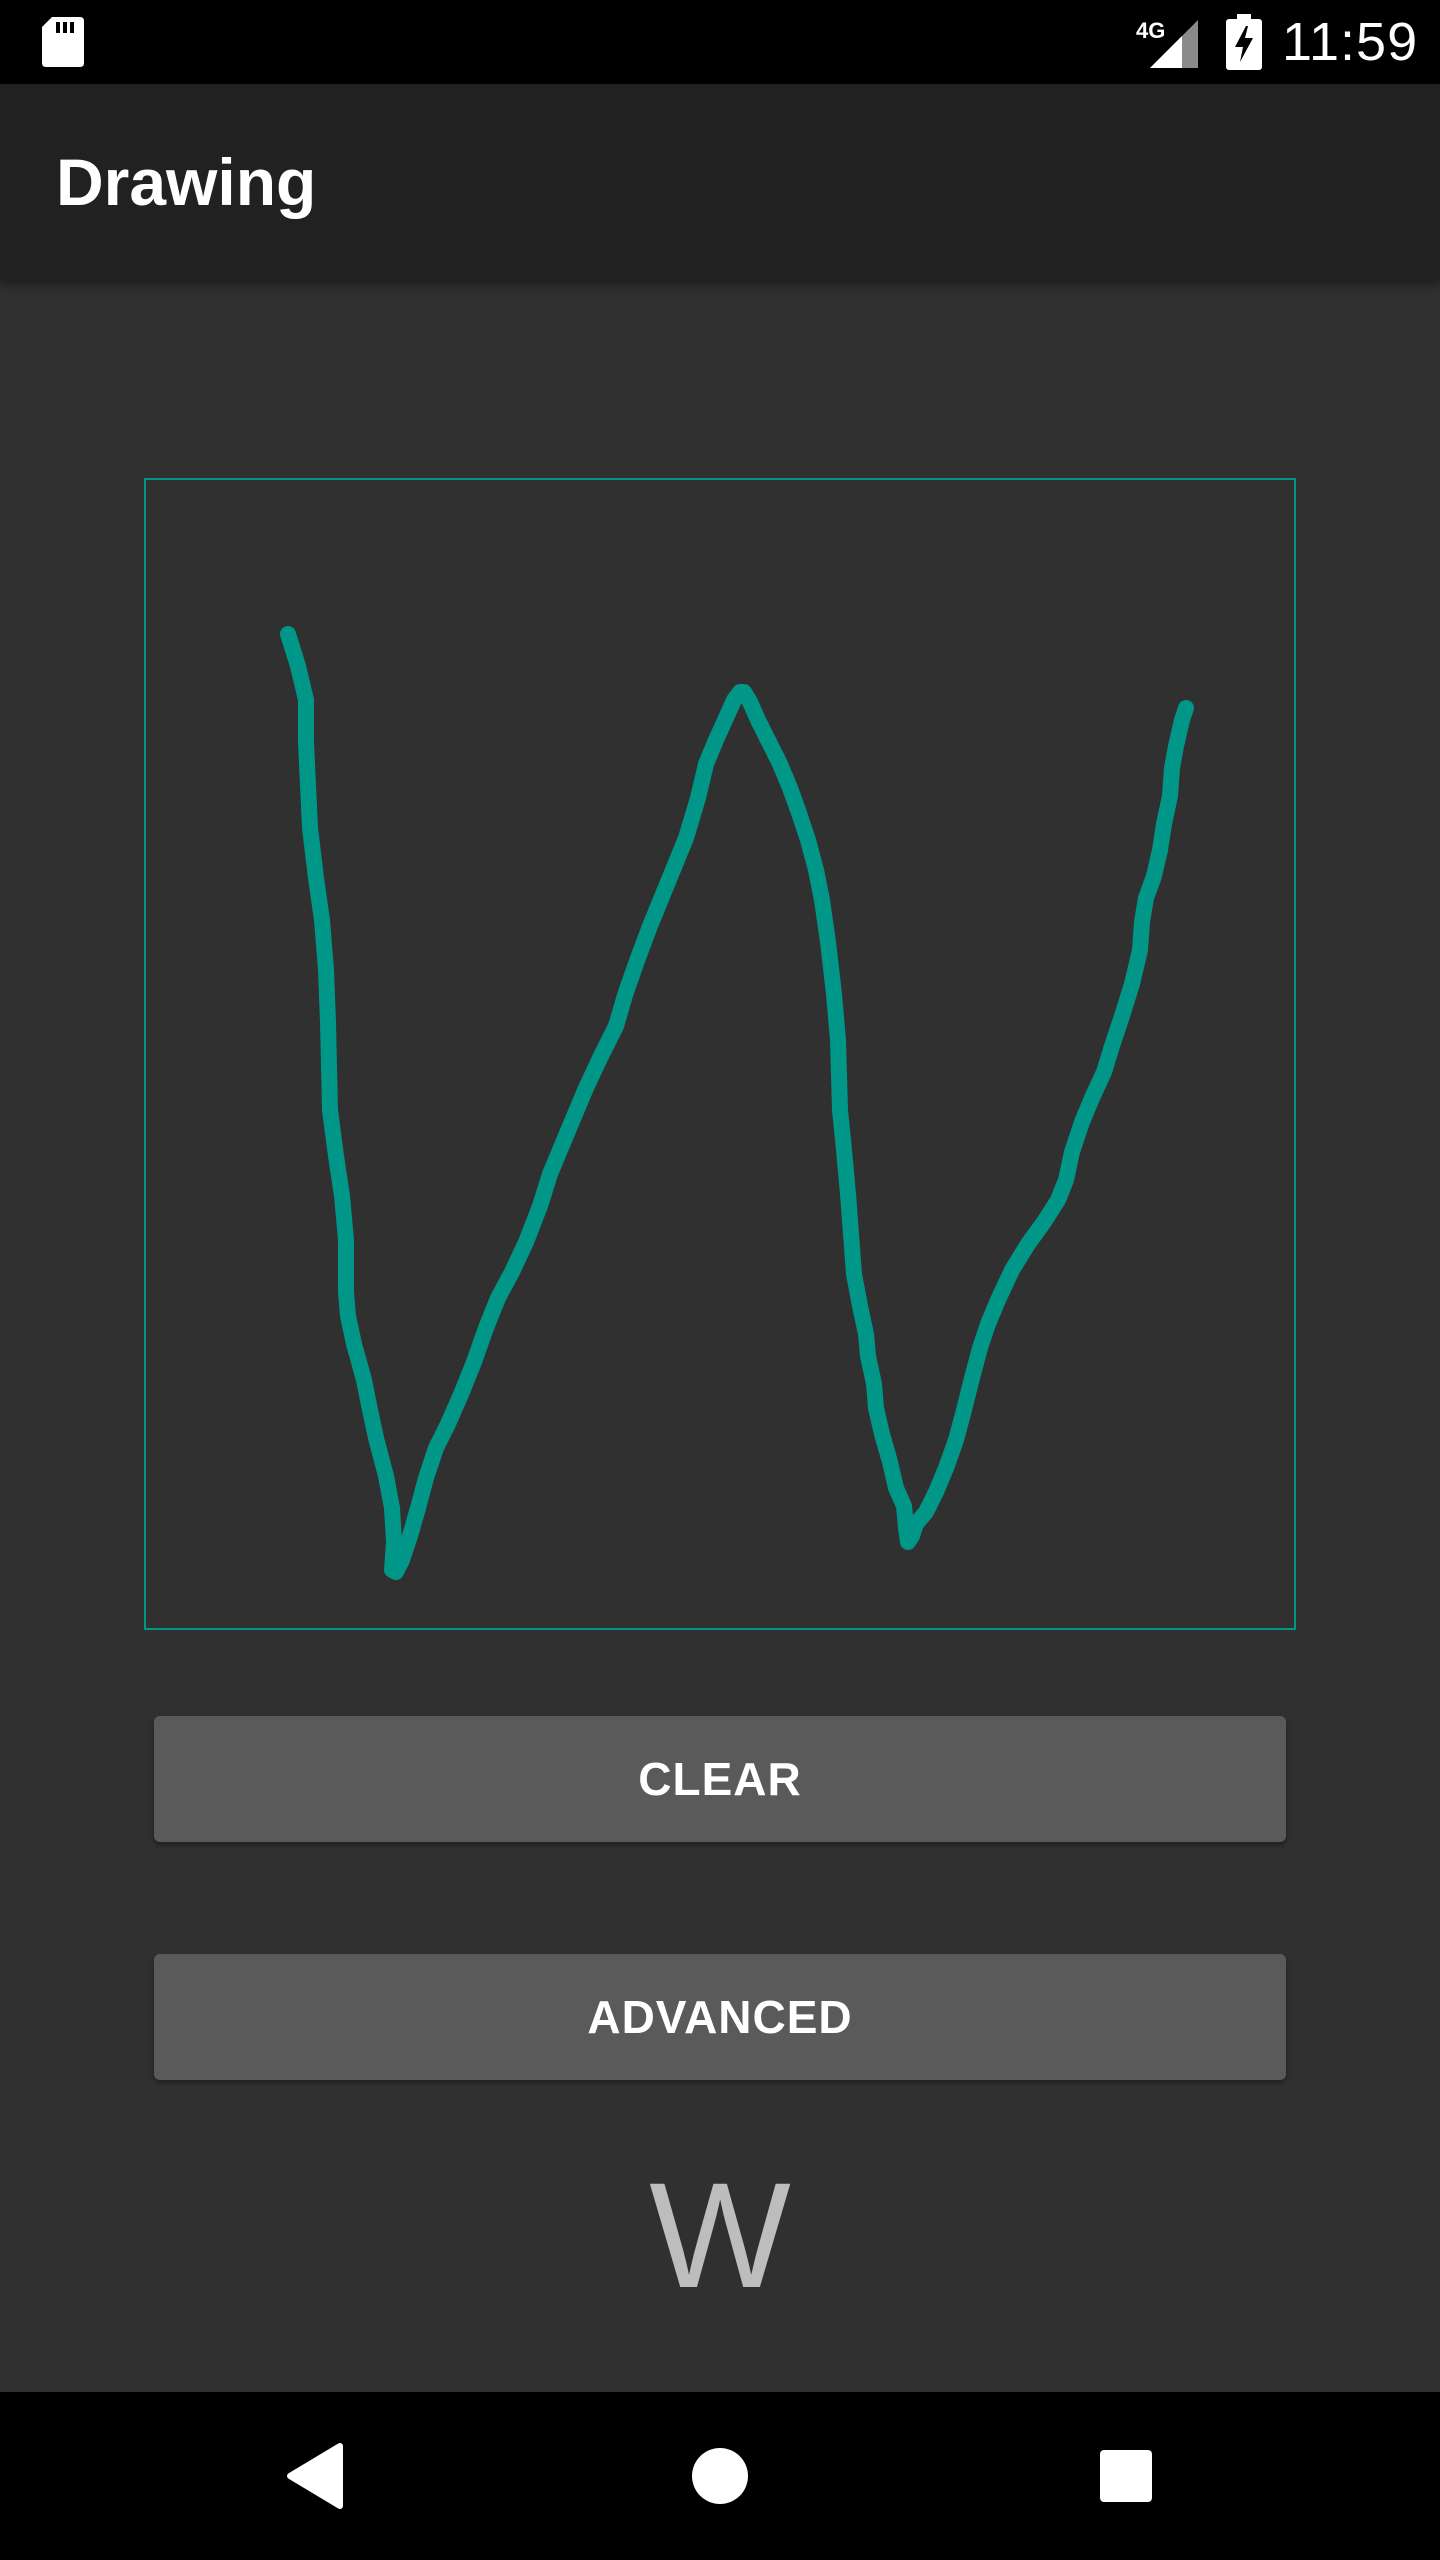 The height and width of the screenshot is (2560, 1440). I want to click on battery-charging-icon, so click(1244, 42).